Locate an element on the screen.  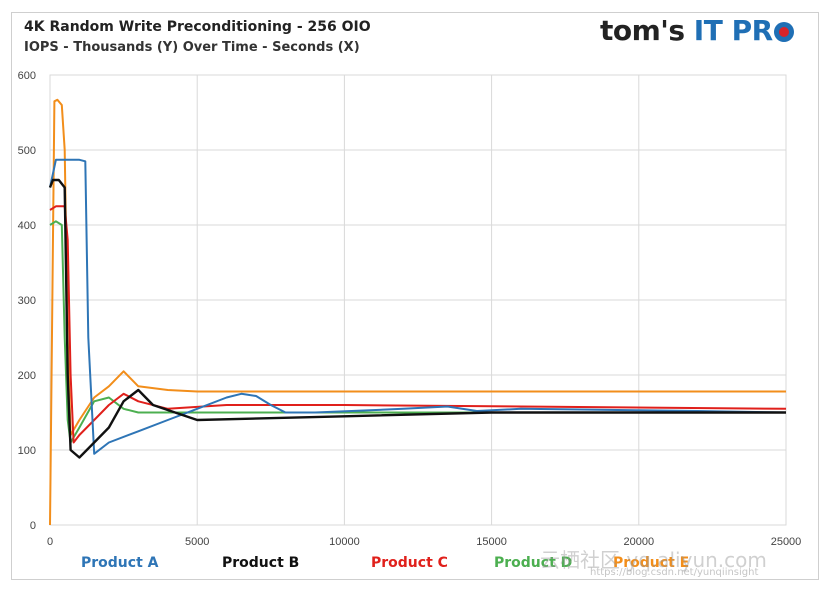
legend-label: Product A is located at coordinates (120, 563).